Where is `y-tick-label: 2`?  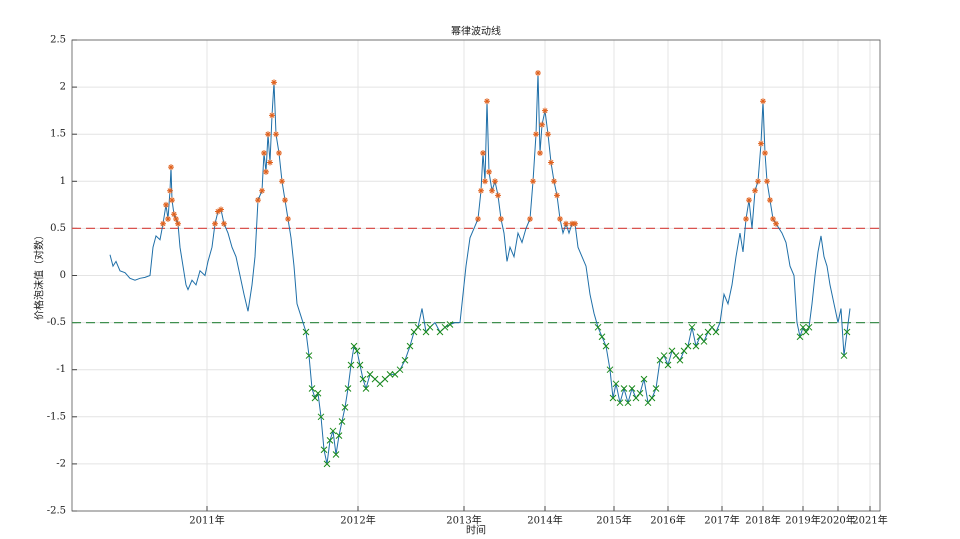
y-tick-label: 2 is located at coordinates (63, 87).